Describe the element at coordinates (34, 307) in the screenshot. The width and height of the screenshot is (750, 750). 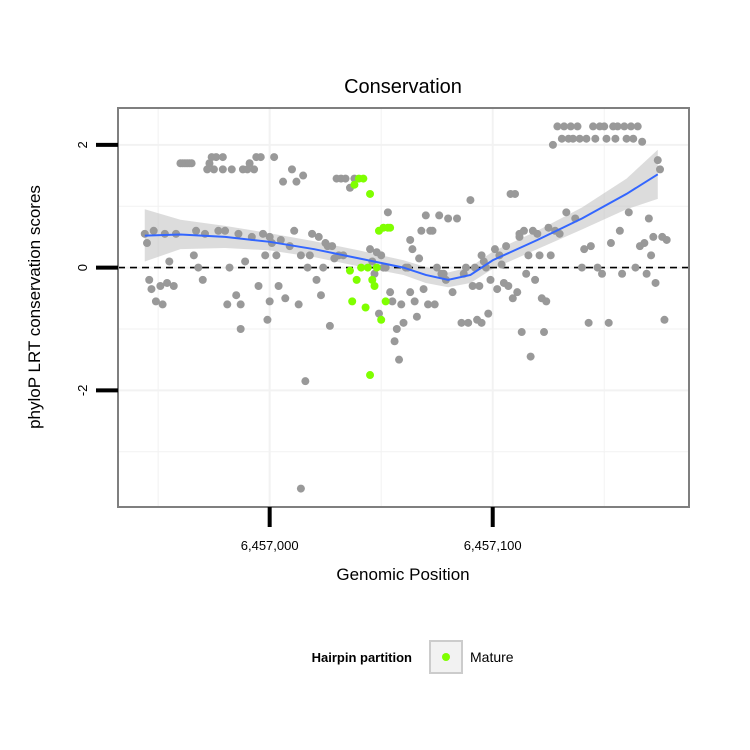
I see `y-axis-label: phyloP LRT conservation scores` at that location.